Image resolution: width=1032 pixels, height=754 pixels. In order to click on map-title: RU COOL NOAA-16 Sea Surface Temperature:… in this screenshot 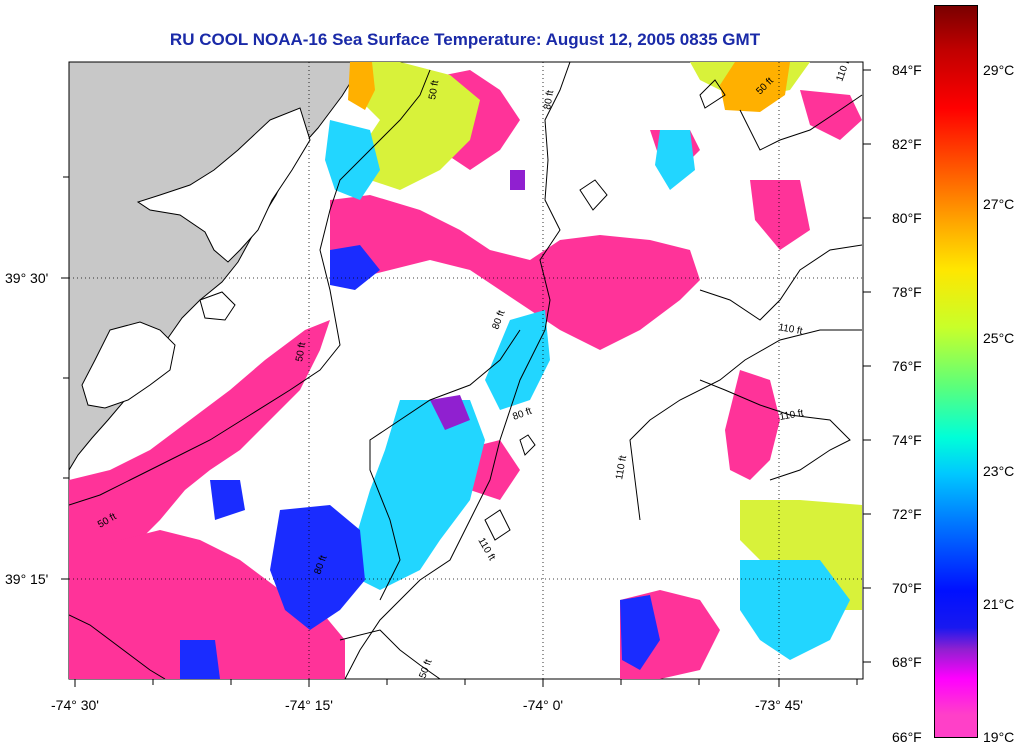, I will do `click(465, 39)`.